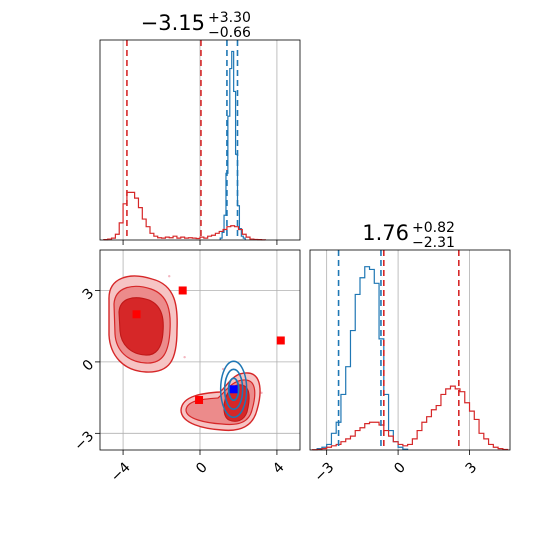 This screenshot has height=550, width=550. What do you see at coordinates (173, 23) in the screenshot?
I see `title-1-median: −3.15` at bounding box center [173, 23].